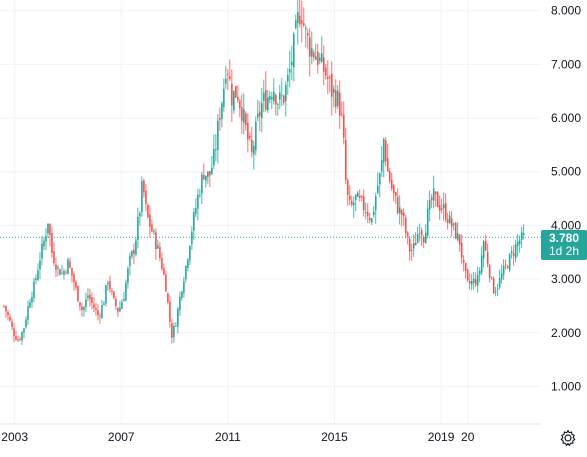  Describe the element at coordinates (564, 251) in the screenshot. I see `bar-countdown-label: 1d 2h` at that location.